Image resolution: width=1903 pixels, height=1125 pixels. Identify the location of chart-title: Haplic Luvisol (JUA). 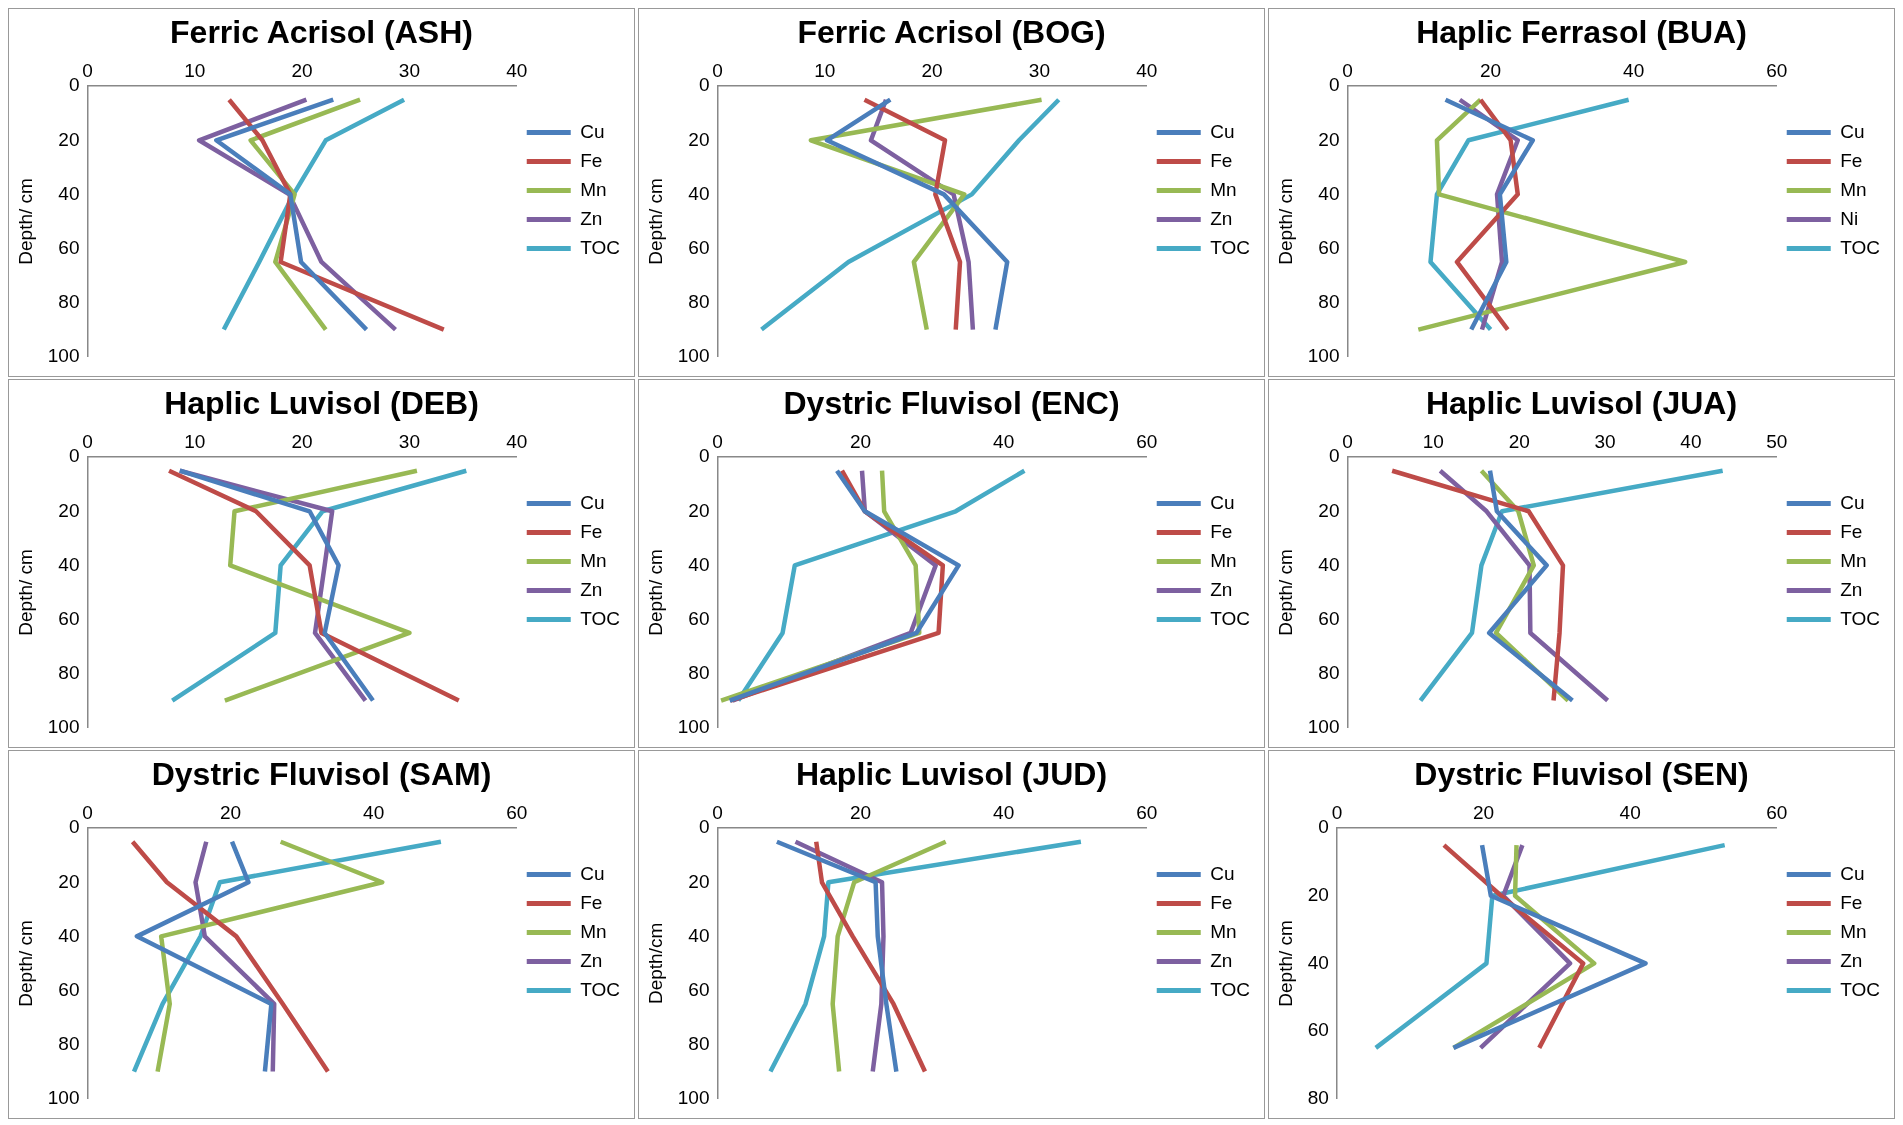
(1581, 403).